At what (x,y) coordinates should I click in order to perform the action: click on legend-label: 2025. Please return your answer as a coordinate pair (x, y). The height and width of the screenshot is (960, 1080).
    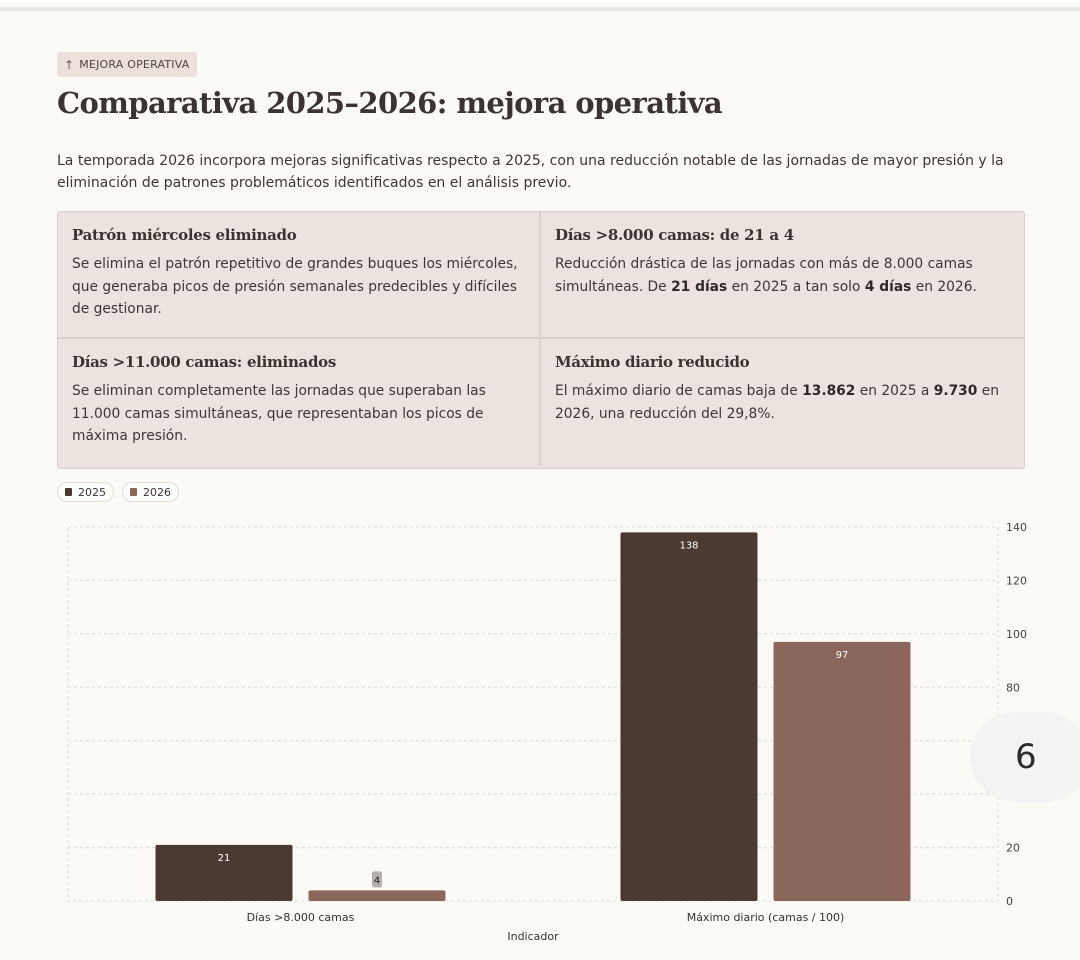
    Looking at the image, I should click on (92, 492).